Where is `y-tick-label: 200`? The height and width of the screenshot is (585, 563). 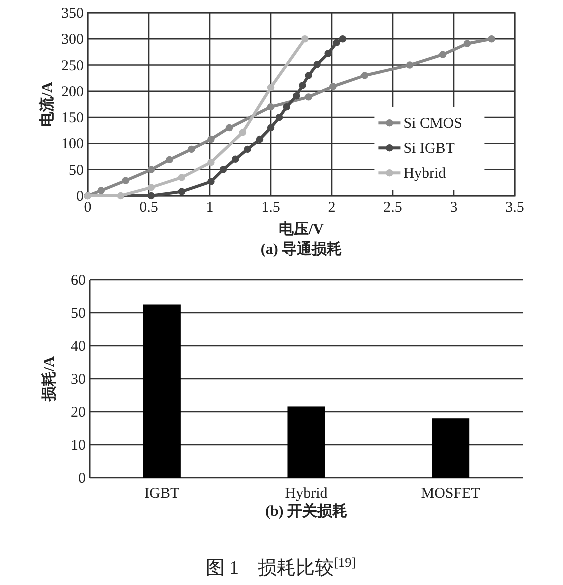
y-tick-label: 200 is located at coordinates (73, 92).